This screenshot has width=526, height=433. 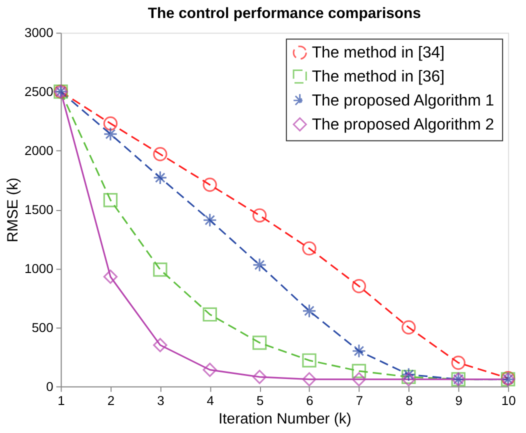 What do you see at coordinates (260, 400) in the screenshot?
I see `x-tick-label: 5` at bounding box center [260, 400].